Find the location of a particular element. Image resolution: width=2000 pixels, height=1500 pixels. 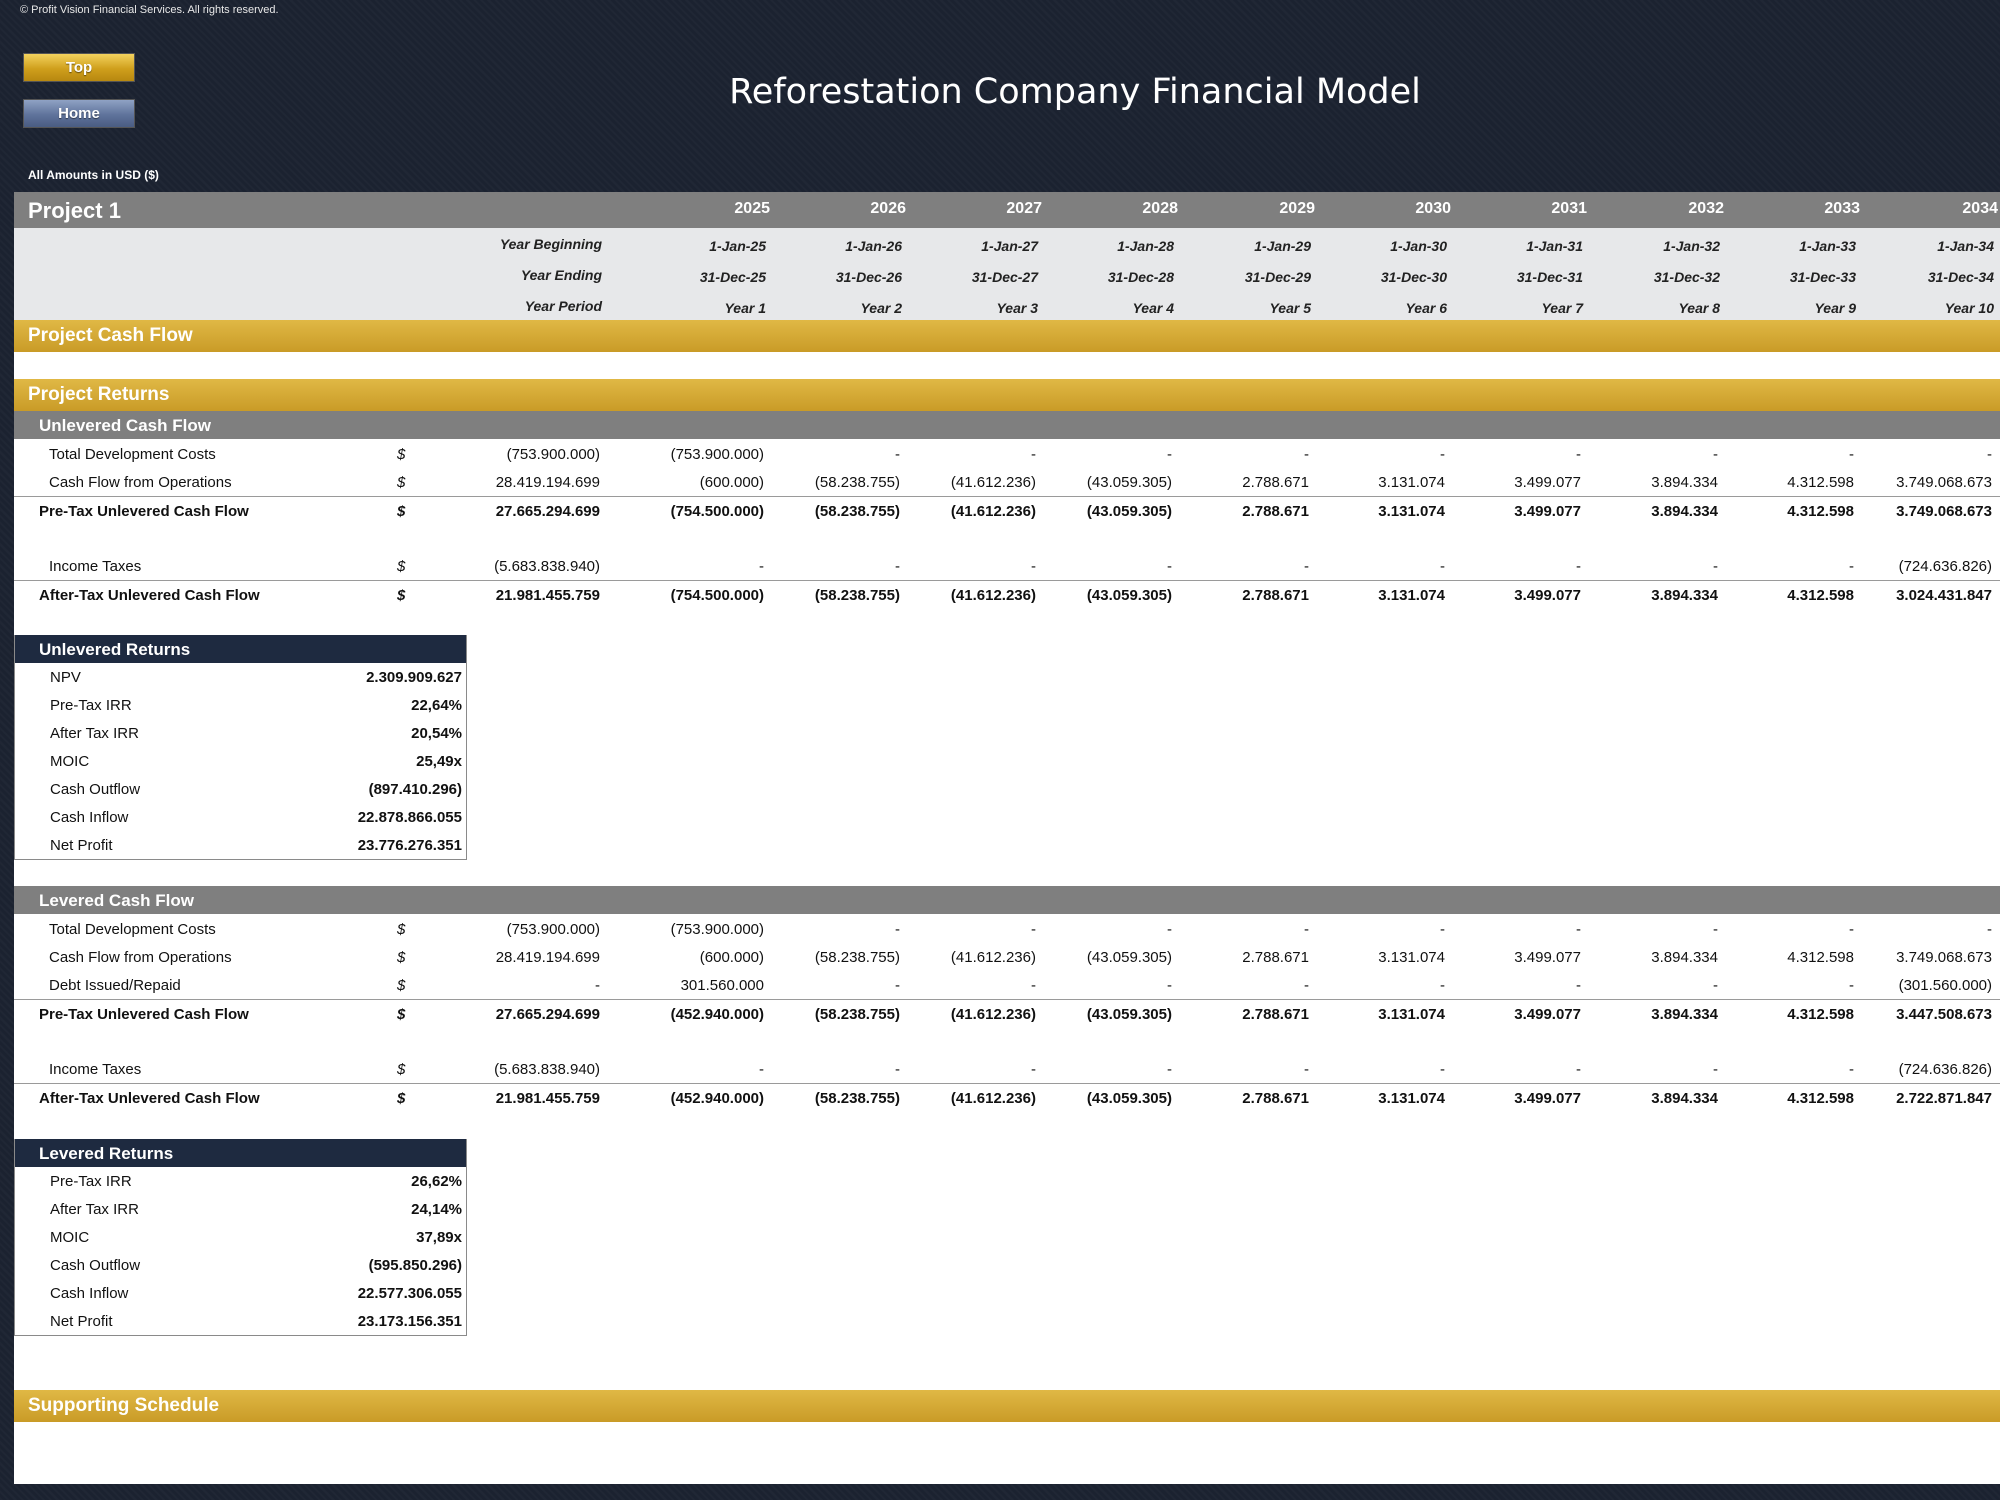

year-header-2031: 2031 is located at coordinates (1569, 208).